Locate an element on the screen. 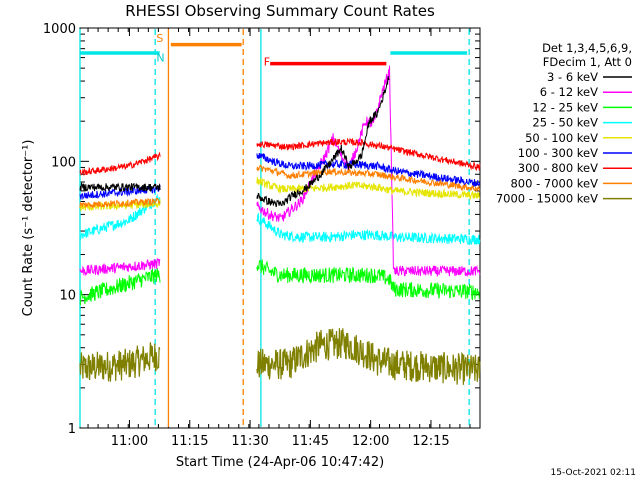 Image resolution: width=640 pixels, height=480 pixels. x-tick-label: 12:15 is located at coordinates (430, 441).